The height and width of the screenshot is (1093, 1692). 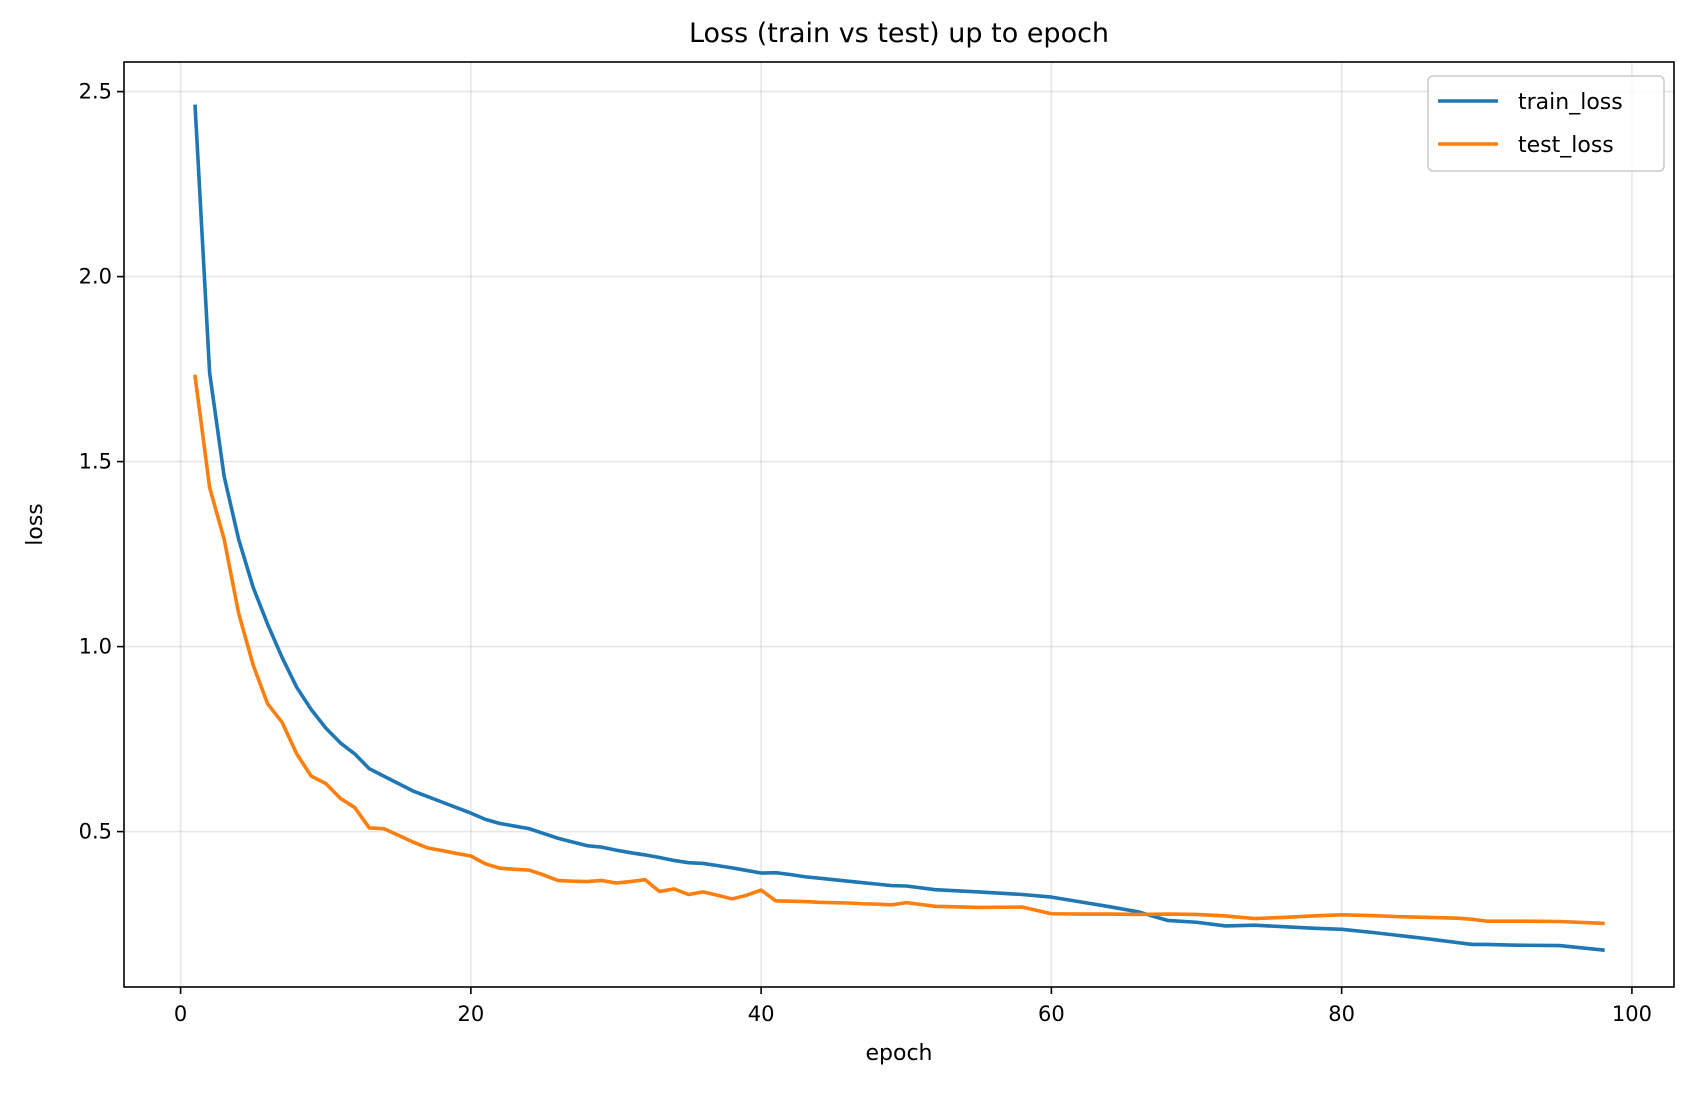 What do you see at coordinates (1632, 1014) in the screenshot?
I see `x-tick-label: 100` at bounding box center [1632, 1014].